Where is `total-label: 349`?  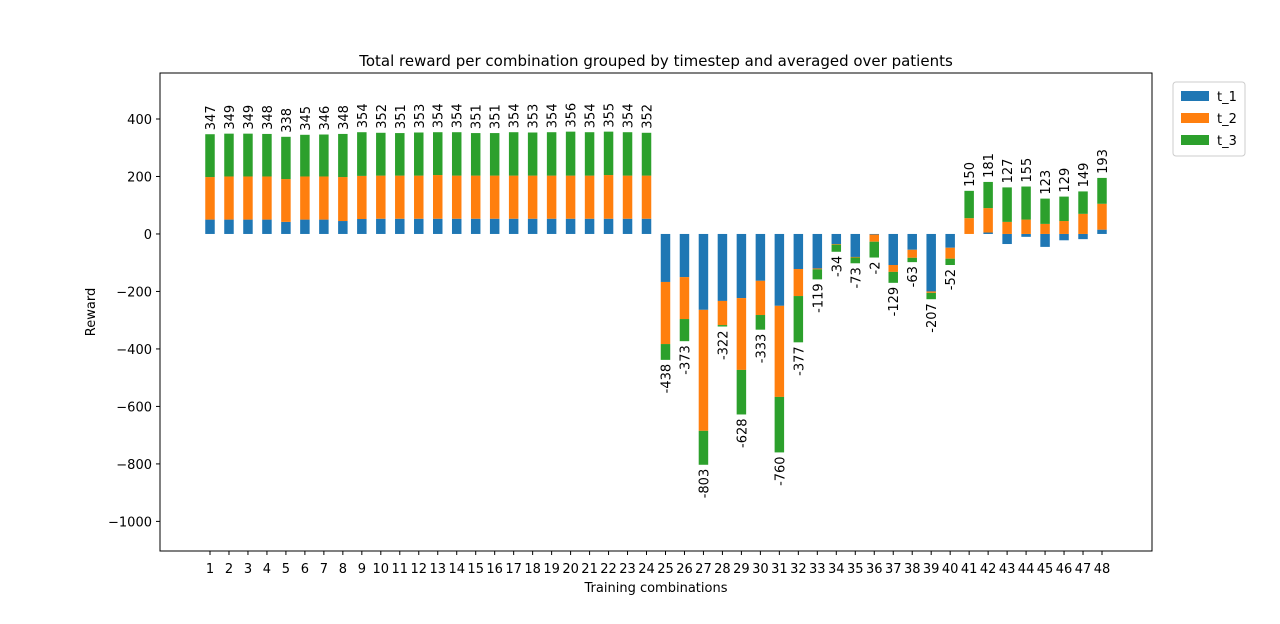
total-label: 349 is located at coordinates (249, 117).